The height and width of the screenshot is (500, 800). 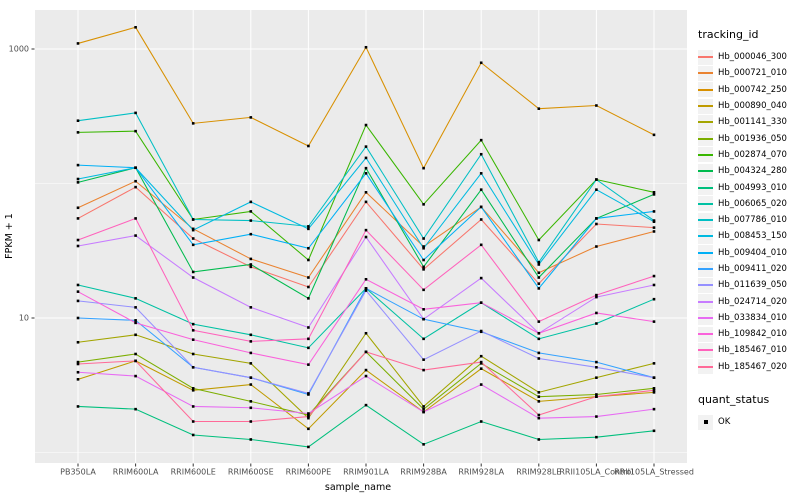 I want to click on y-axis-title: FPKM + 1, so click(x=9, y=236).